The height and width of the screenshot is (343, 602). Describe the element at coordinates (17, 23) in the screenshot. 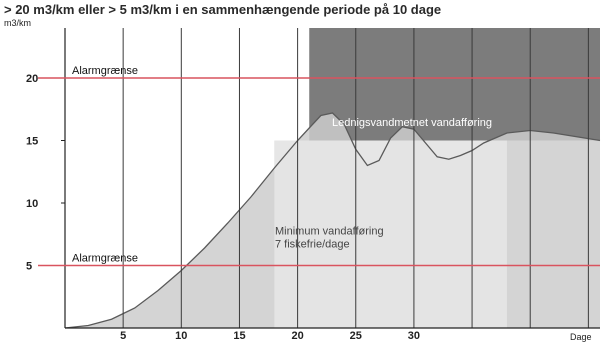

I see `y-unit-label: m3/km` at that location.